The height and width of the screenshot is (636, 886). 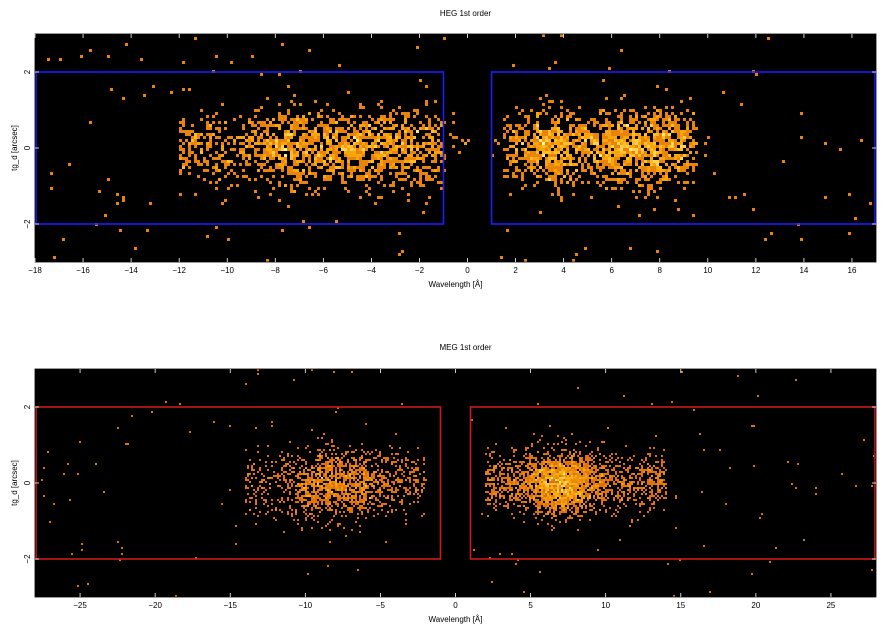 I want to click on y-axis-label: tg_d [arcsec], so click(x=14, y=148).